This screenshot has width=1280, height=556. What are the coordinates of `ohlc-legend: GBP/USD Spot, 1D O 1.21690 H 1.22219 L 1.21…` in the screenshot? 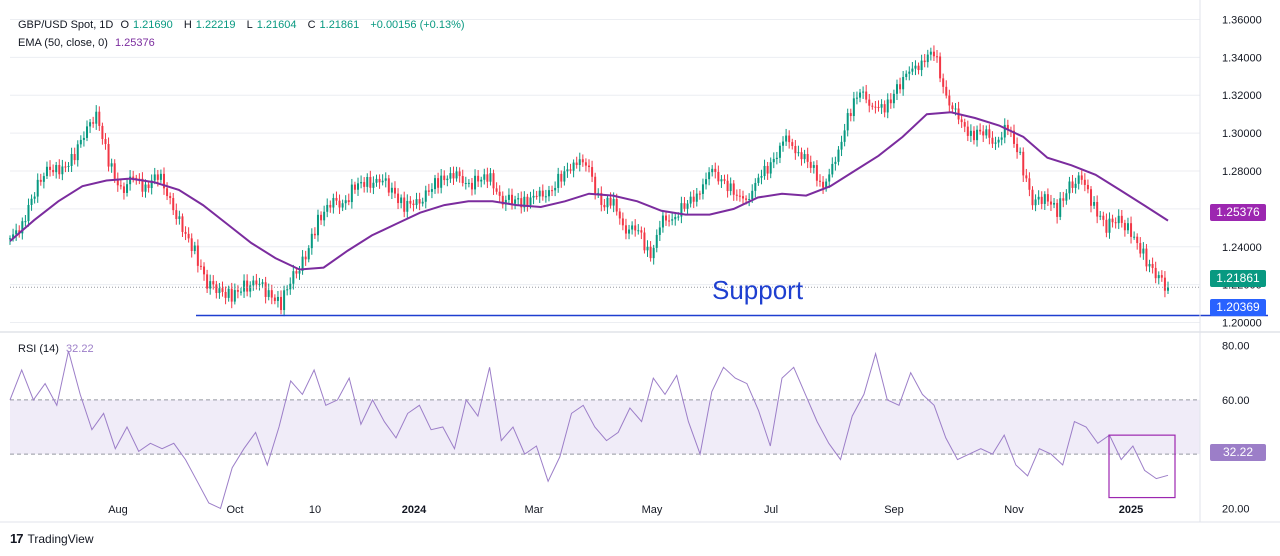 It's located at (243, 25).